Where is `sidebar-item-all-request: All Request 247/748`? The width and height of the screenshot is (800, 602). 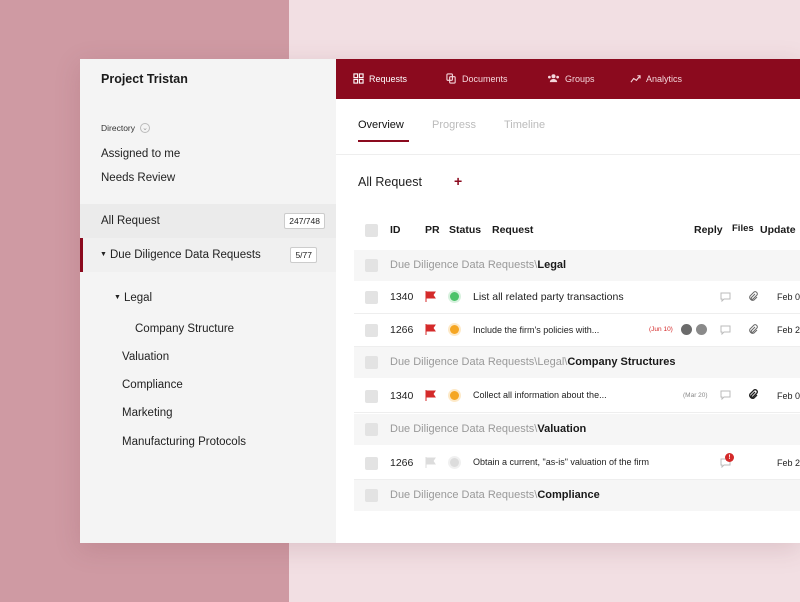 sidebar-item-all-request: All Request 247/748 is located at coordinates (208, 221).